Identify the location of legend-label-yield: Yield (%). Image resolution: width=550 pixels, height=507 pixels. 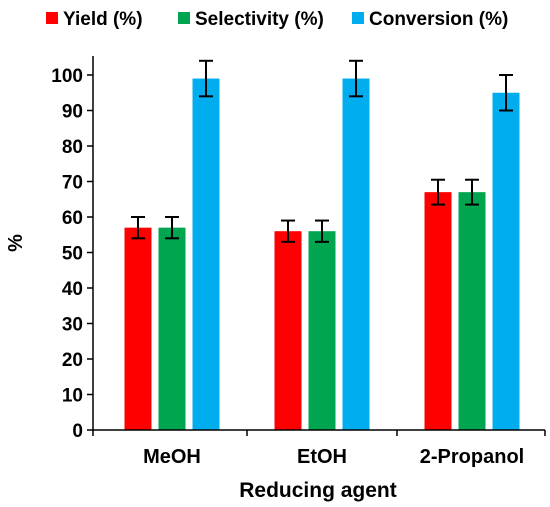
(103, 19).